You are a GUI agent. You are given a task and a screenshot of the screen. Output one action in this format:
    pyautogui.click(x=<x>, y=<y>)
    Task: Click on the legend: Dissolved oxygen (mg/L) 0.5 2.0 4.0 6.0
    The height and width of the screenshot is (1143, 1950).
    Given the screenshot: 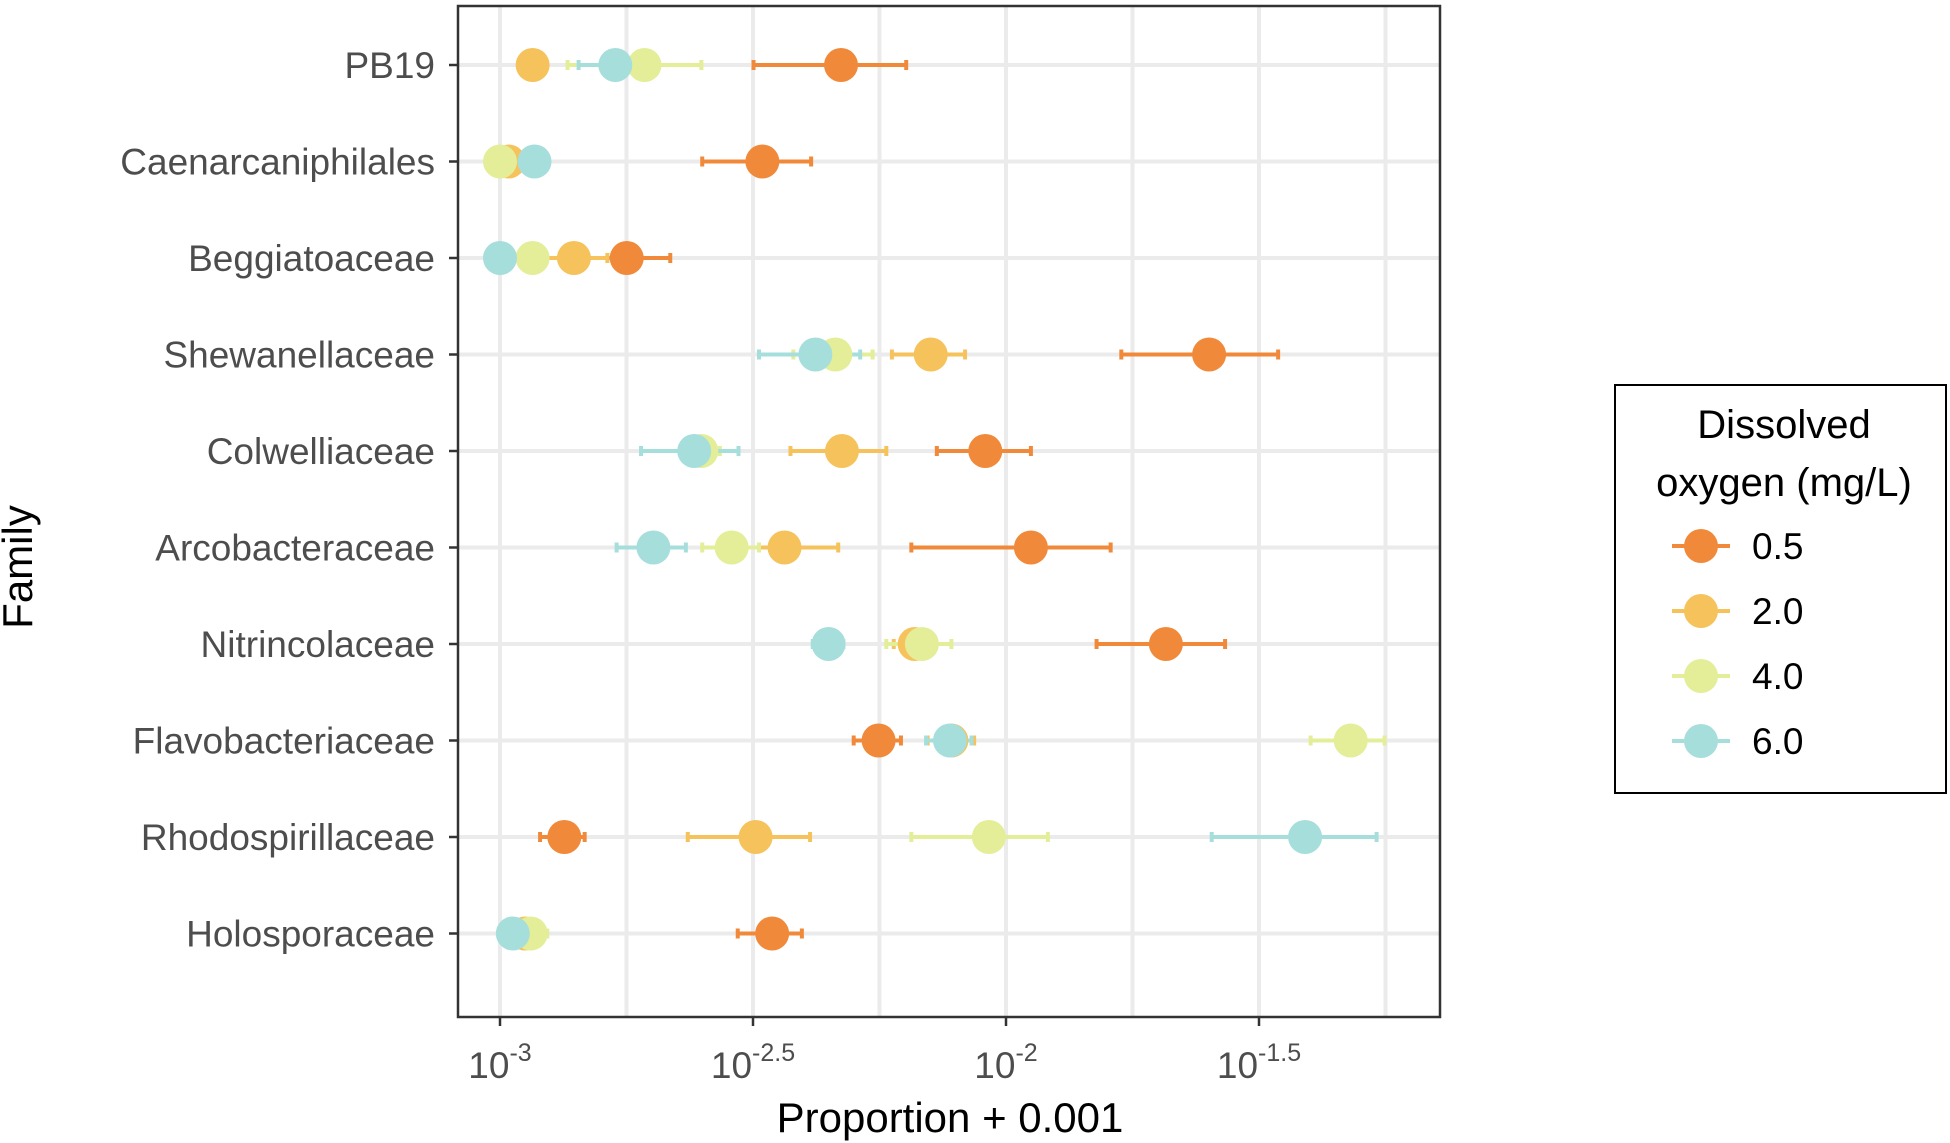 What is the action you would take?
    pyautogui.click(x=1780, y=589)
    